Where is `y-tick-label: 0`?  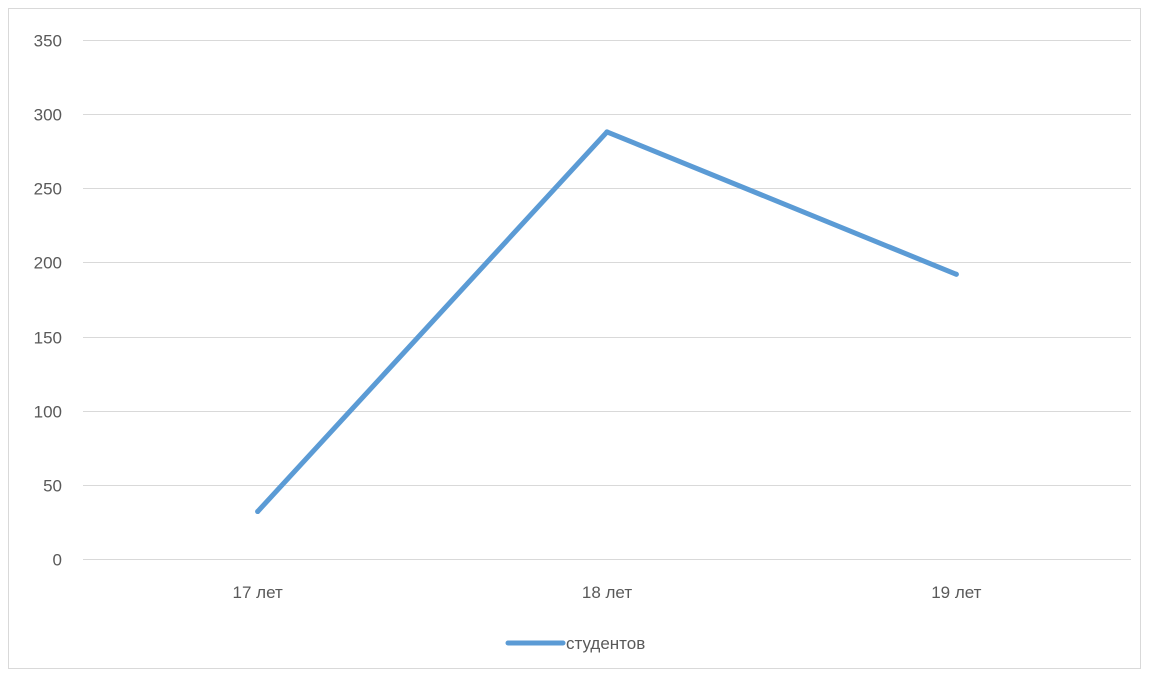
y-tick-label: 0 is located at coordinates (57, 560).